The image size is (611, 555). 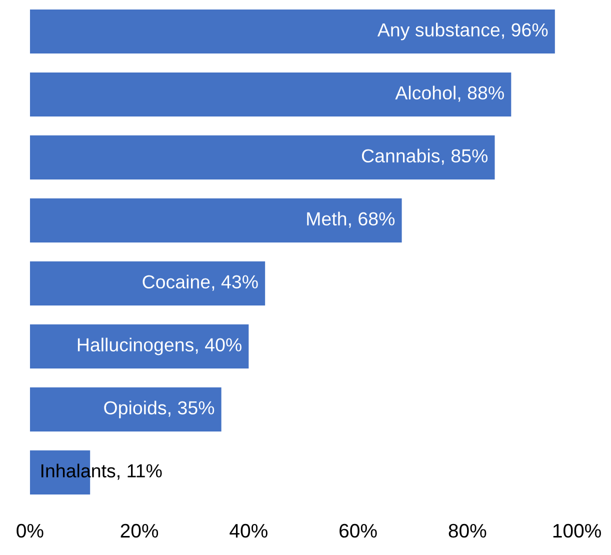 What do you see at coordinates (577, 531) in the screenshot?
I see `x-tick-label: 100%` at bounding box center [577, 531].